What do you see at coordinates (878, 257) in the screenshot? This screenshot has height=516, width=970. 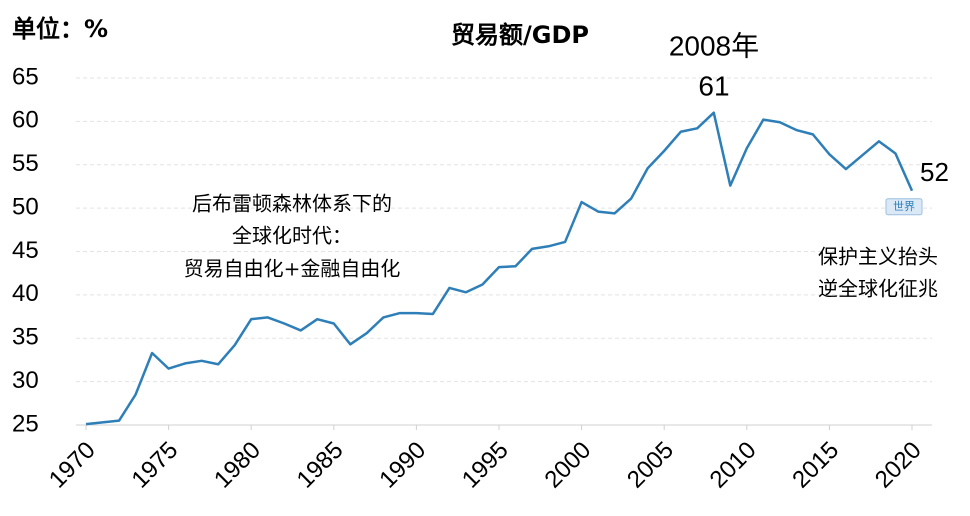 I see `annotation: 保护主义抬头` at bounding box center [878, 257].